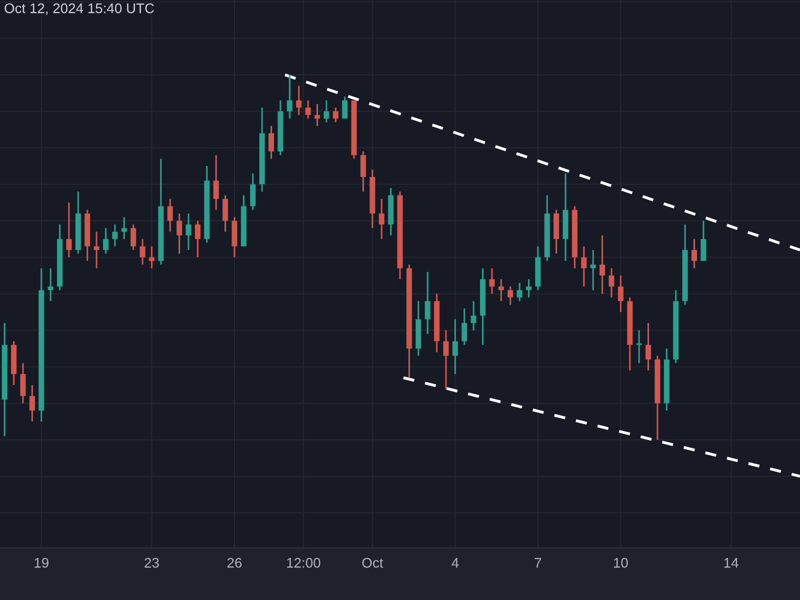 This screenshot has width=800, height=600. I want to click on x-tick-label: 26, so click(234, 563).